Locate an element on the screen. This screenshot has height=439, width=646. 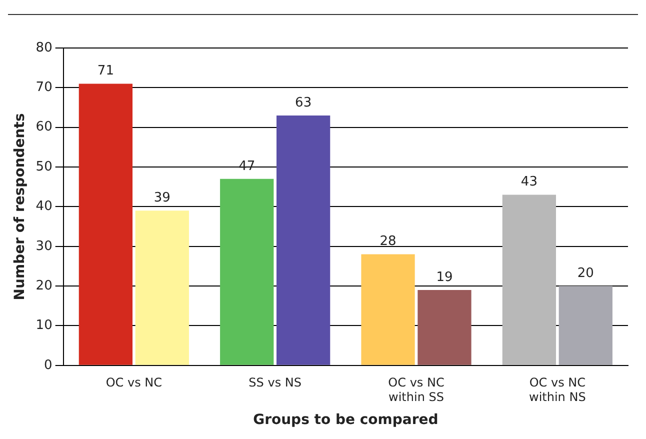
y-tick-label: 80 is located at coordinates (44, 48).